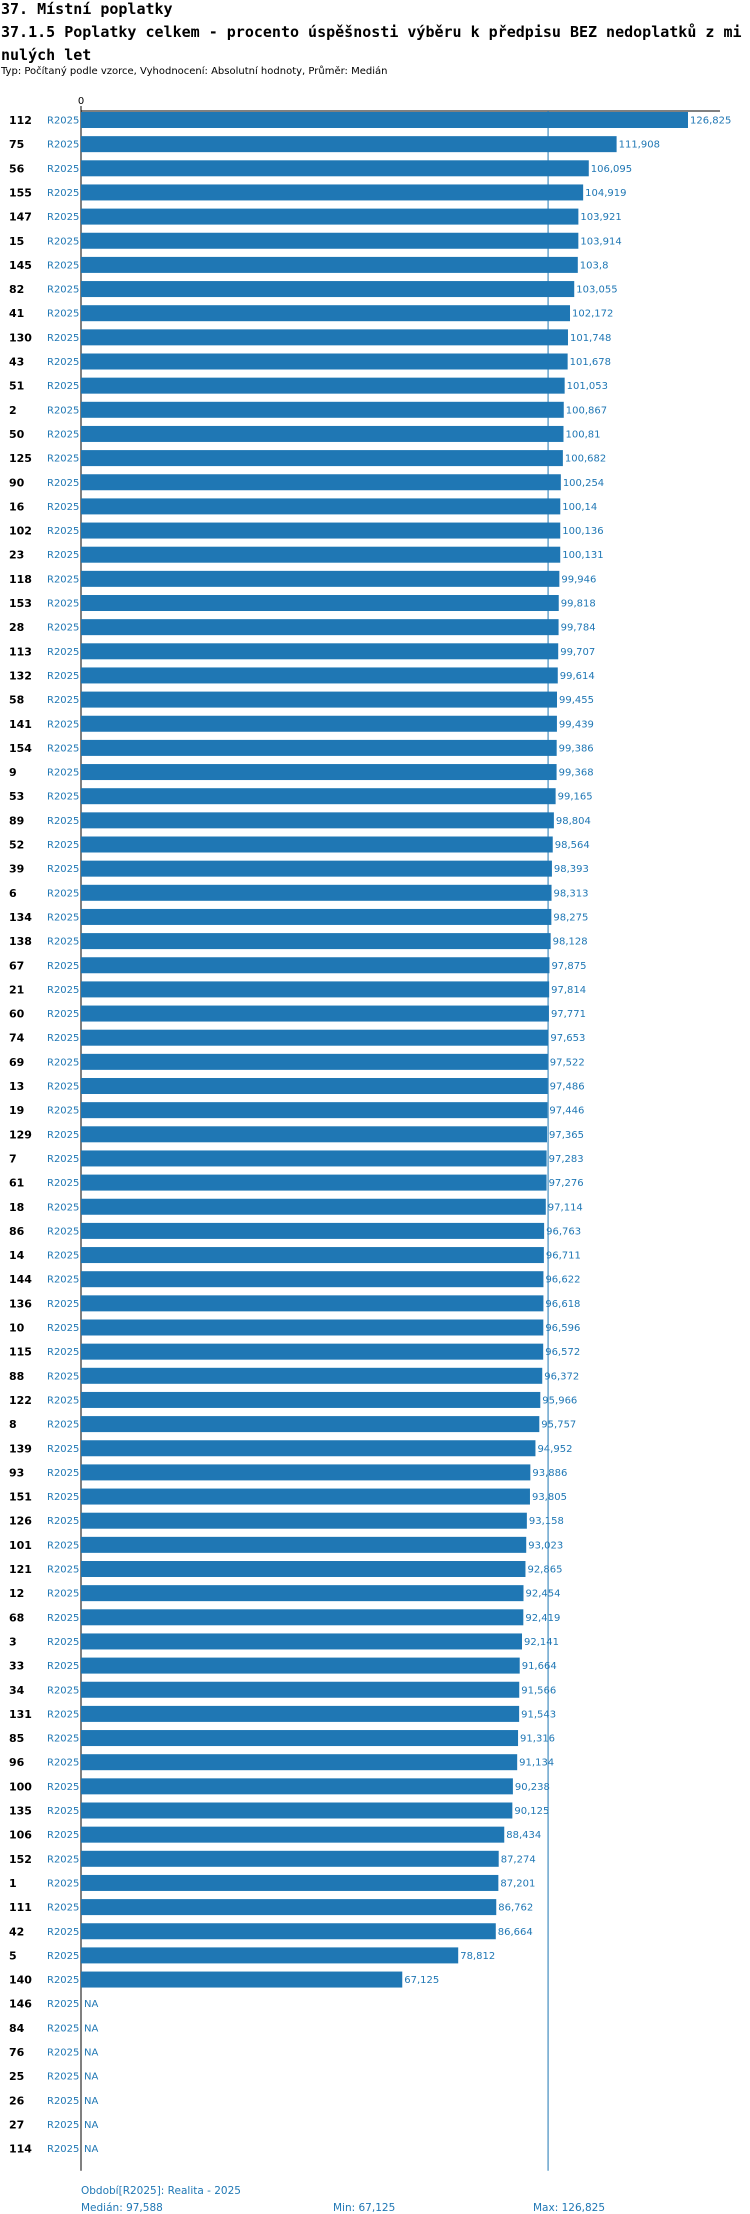 Image resolution: width=750 pixels, height=2214 pixels. Describe the element at coordinates (596, 290) in the screenshot. I see `data-label: 103,055` at that location.